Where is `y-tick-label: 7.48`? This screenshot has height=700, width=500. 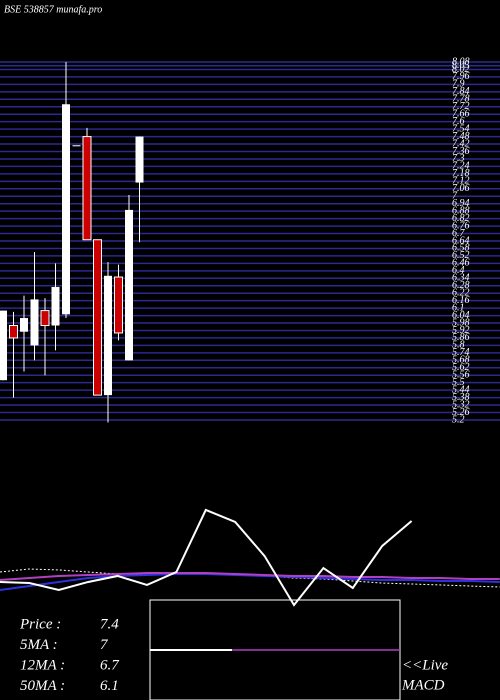
y-tick-label: 7.48 is located at coordinates (461, 136).